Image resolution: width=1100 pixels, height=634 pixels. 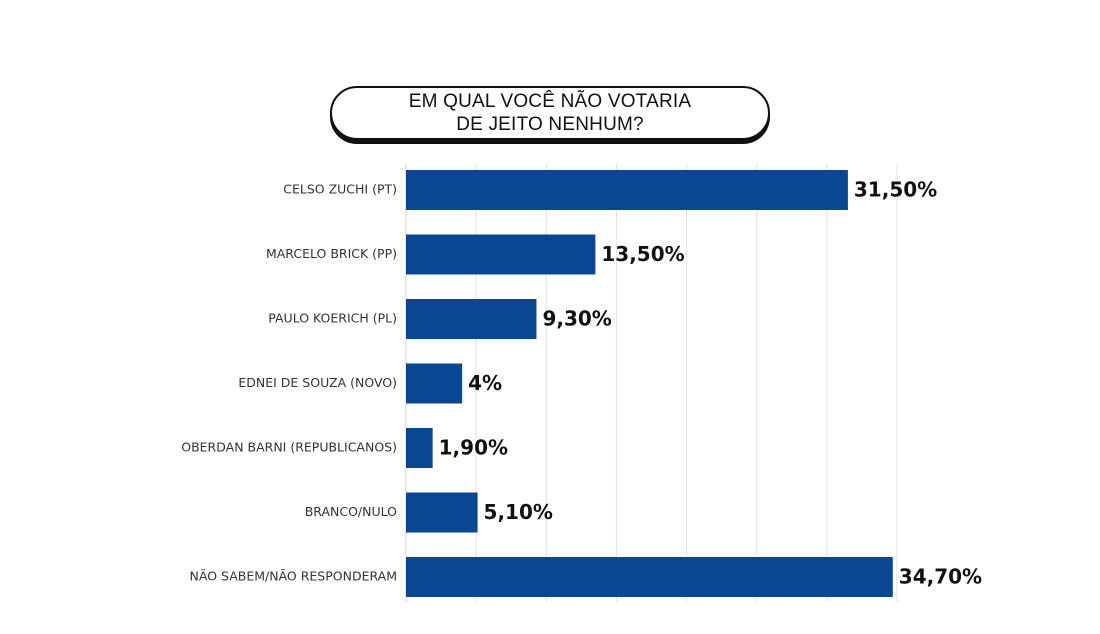 What do you see at coordinates (576, 319) in the screenshot?
I see `value-label: 9,30%` at bounding box center [576, 319].